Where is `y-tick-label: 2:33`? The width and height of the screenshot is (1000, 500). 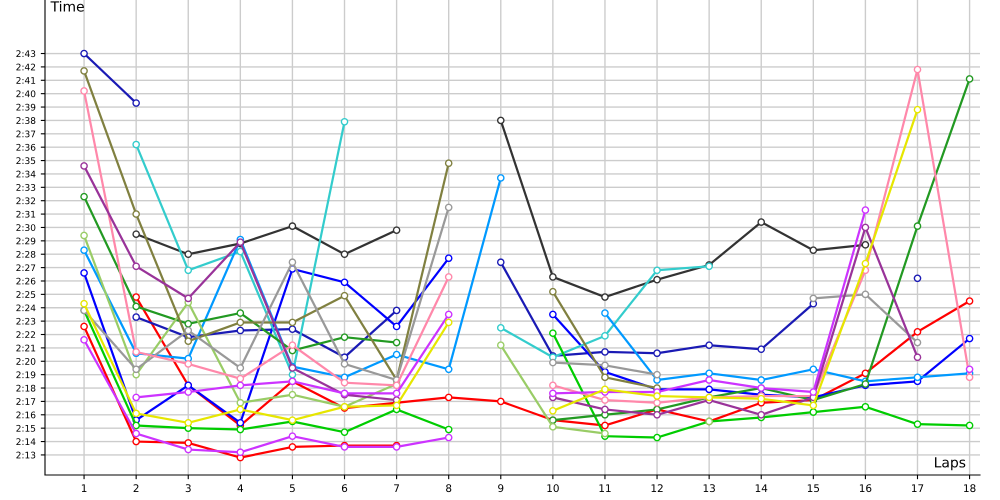 y-tick-label: 2:33 is located at coordinates (26, 187).